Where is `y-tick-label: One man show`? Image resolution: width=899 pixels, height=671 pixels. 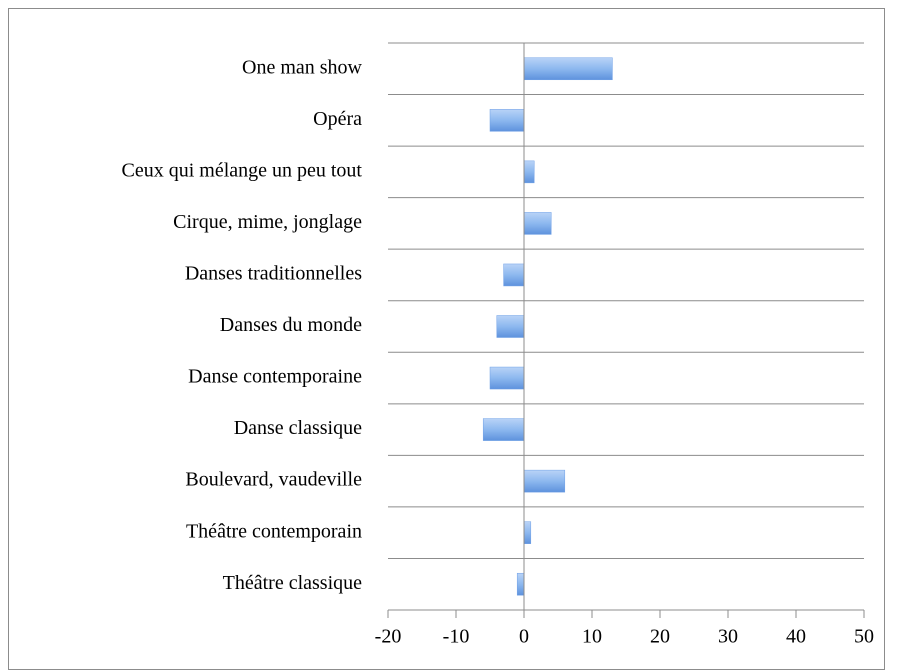 y-tick-label: One man show is located at coordinates (302, 67).